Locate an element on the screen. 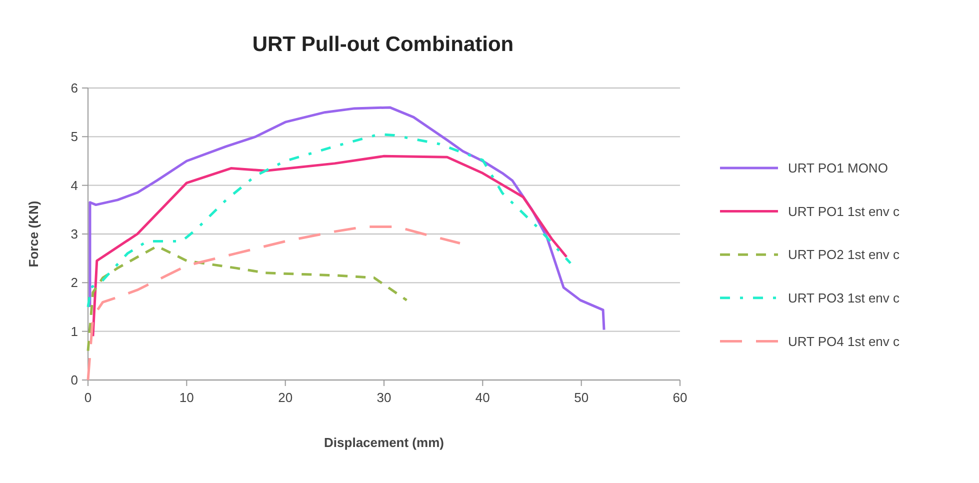  x-tick-label: 50 is located at coordinates (581, 397).